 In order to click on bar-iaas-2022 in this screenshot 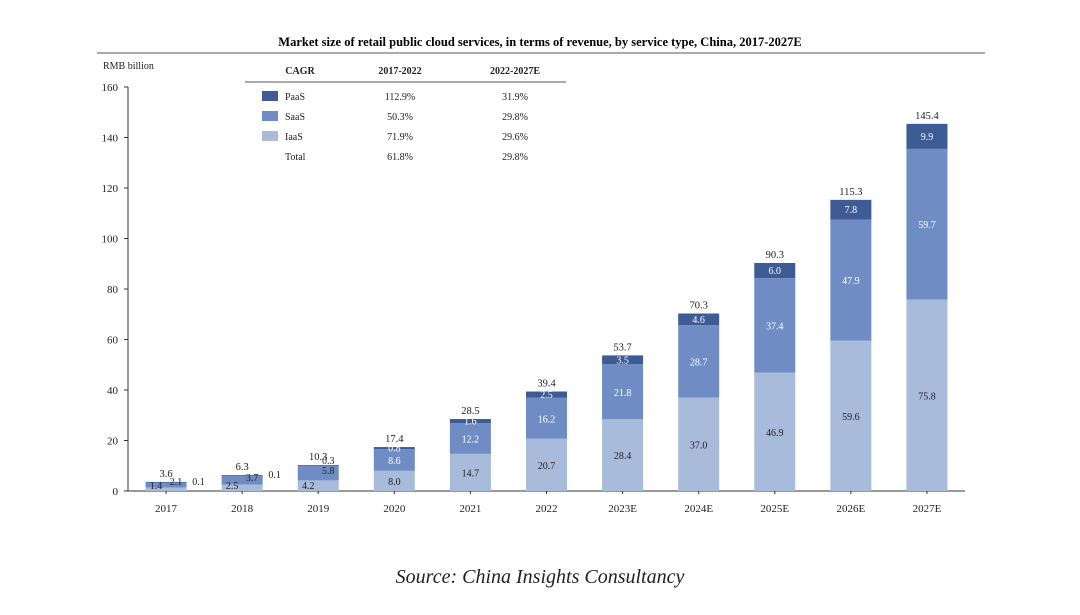, I will do `click(546, 464)`.